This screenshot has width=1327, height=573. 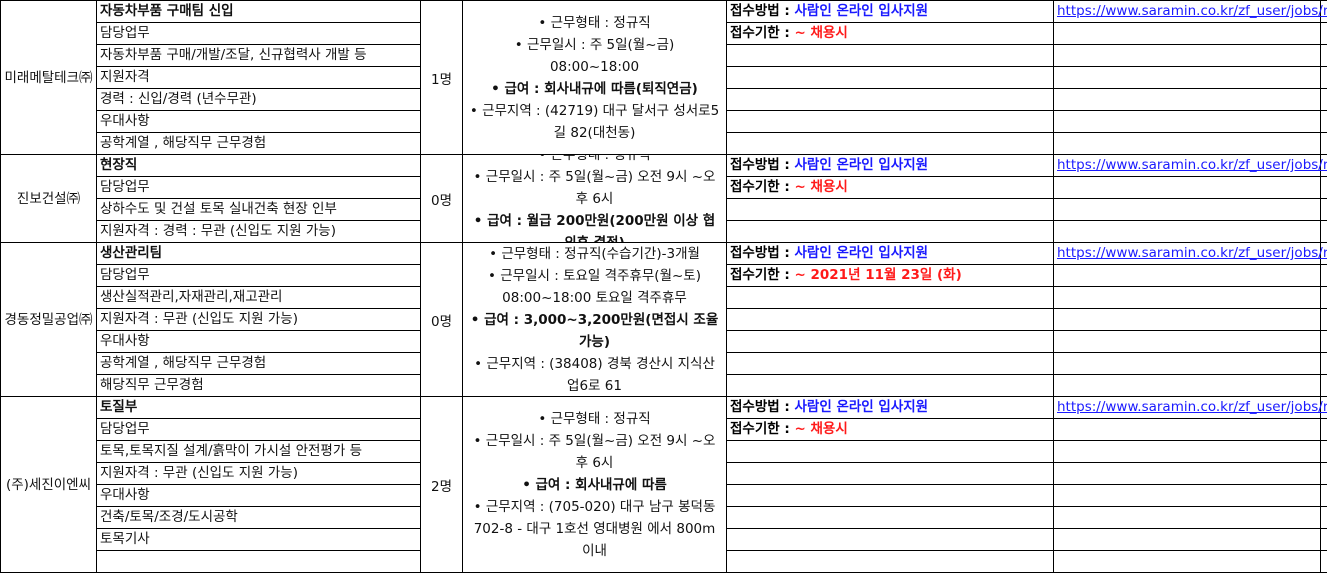 What do you see at coordinates (259, 540) in the screenshot?
I see `detail-cell: 토목기사` at bounding box center [259, 540].